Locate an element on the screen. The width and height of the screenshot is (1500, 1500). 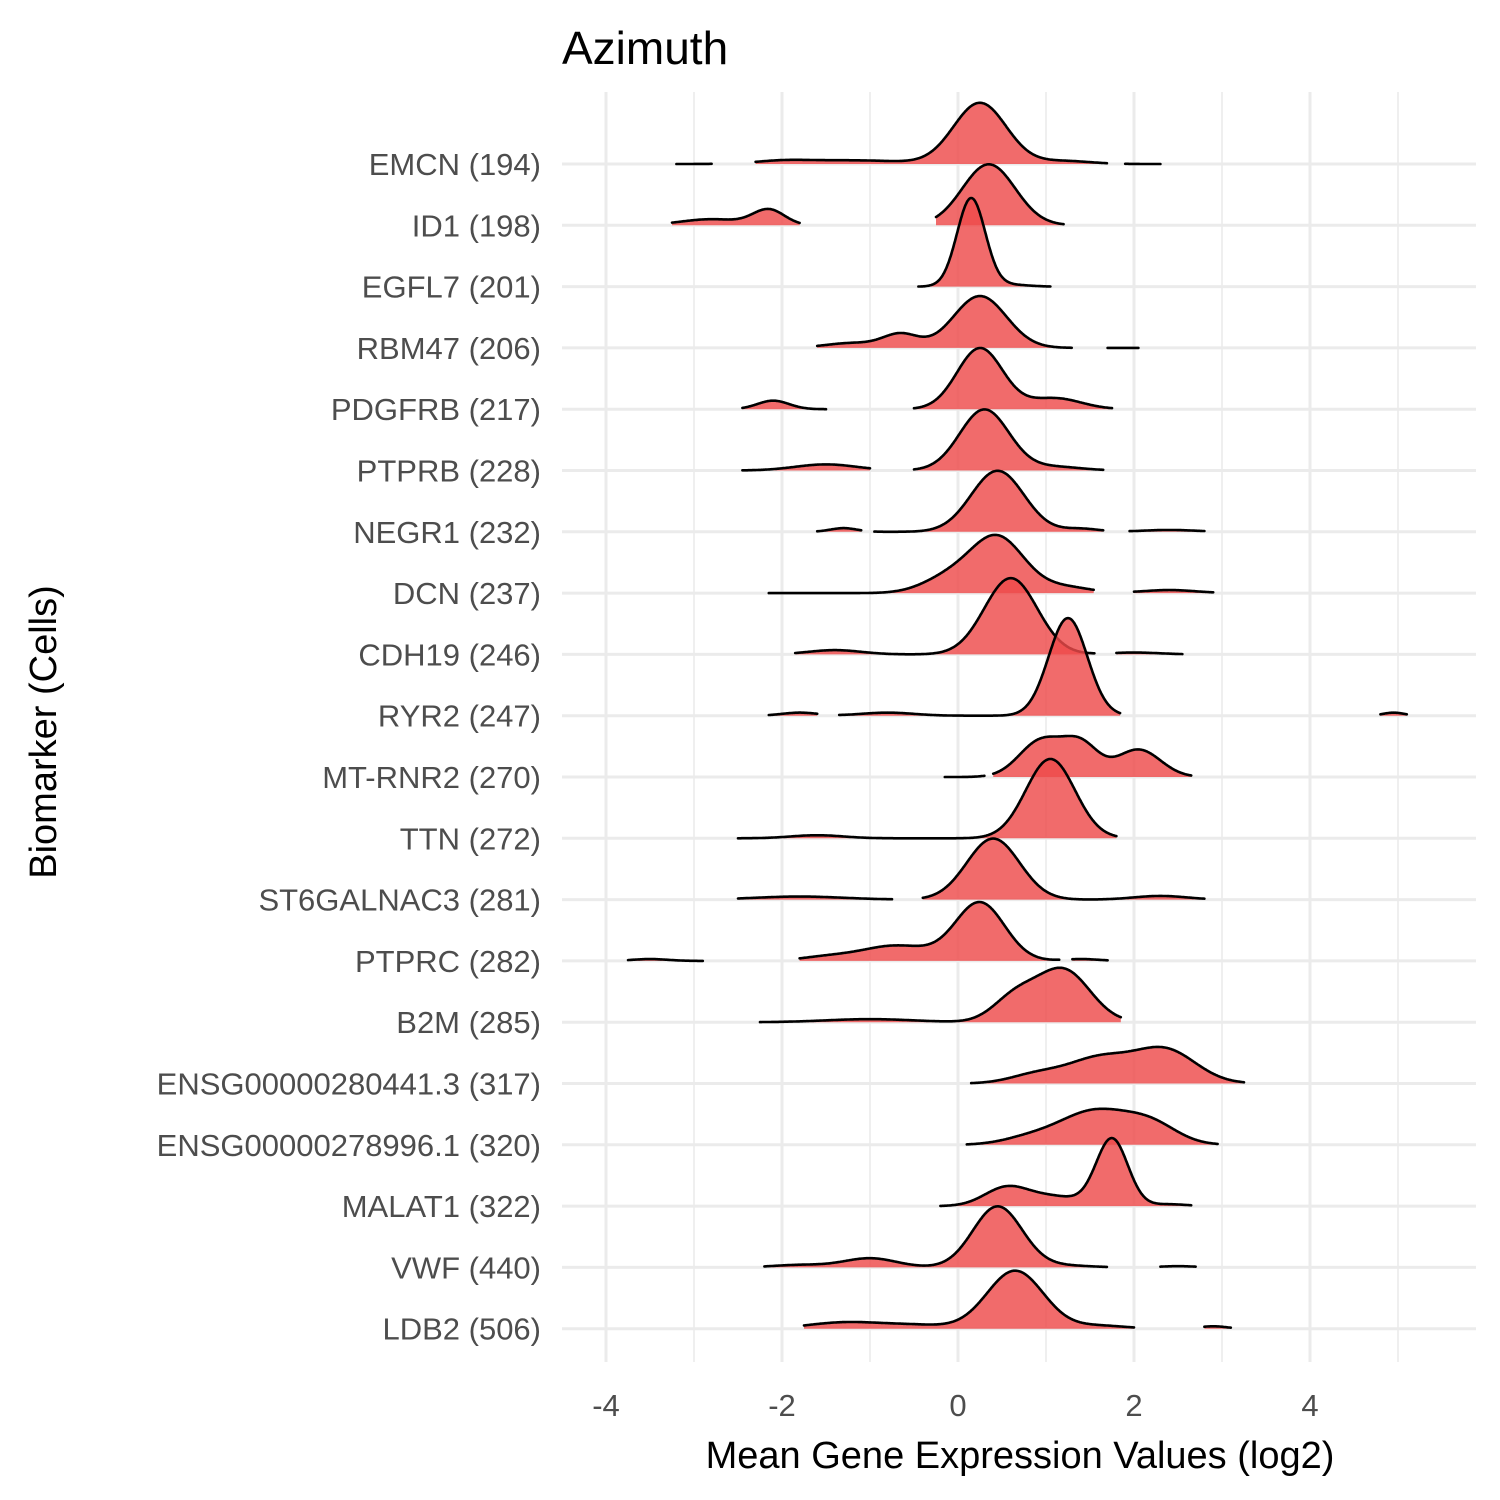
y-tick-label: PDGFRB (217) is located at coordinates (436, 409).